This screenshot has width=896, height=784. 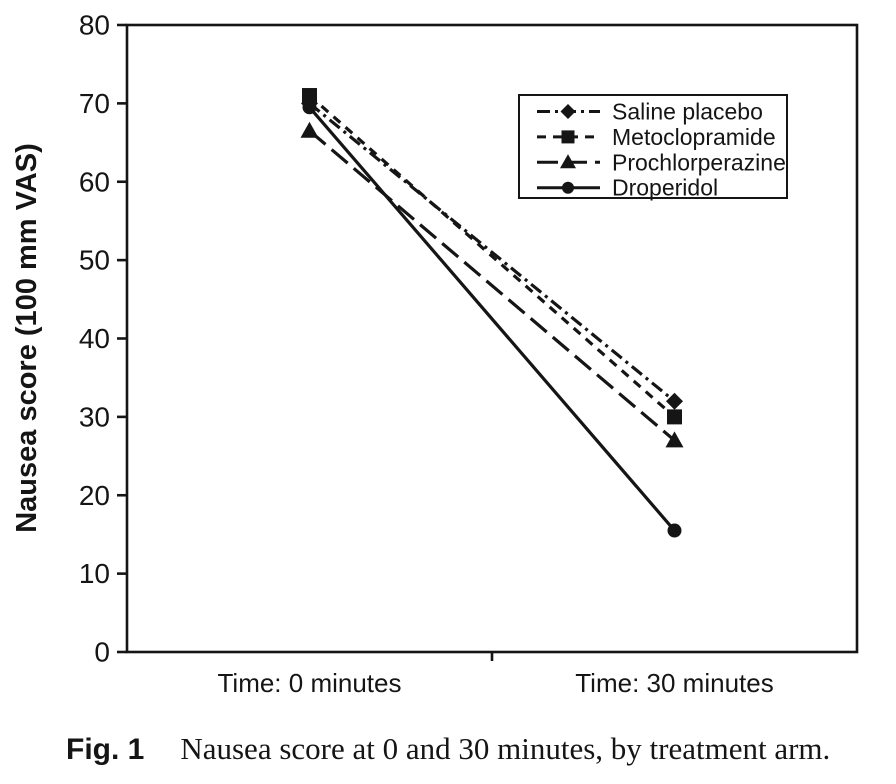 I want to click on y-tick-label: 20, so click(x=94, y=495).